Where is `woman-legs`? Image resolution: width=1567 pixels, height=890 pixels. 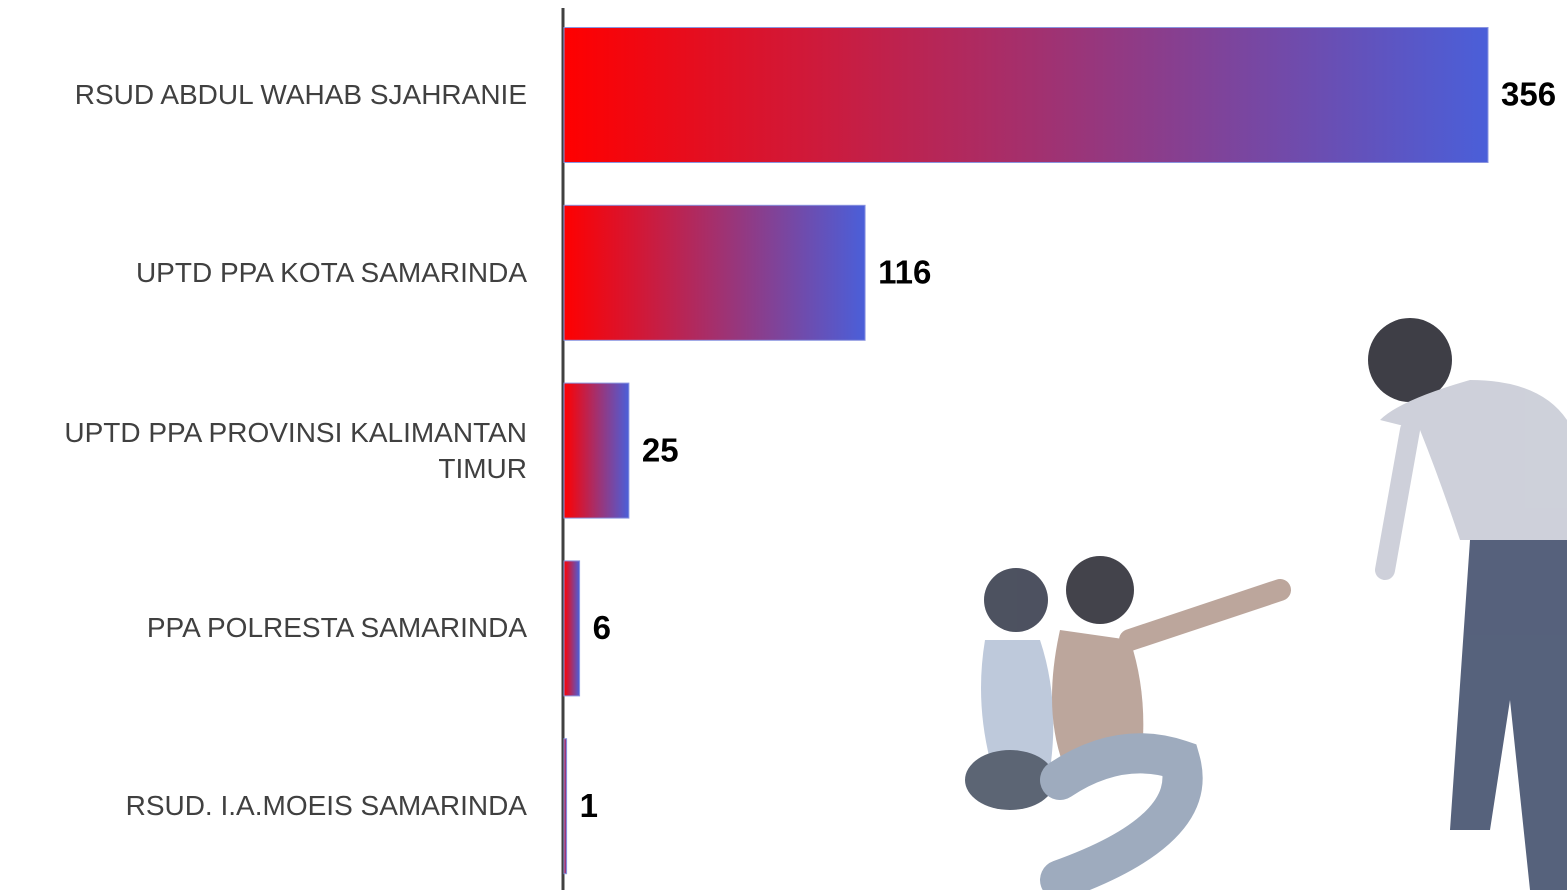
woman-legs is located at coordinates (1121, 811).